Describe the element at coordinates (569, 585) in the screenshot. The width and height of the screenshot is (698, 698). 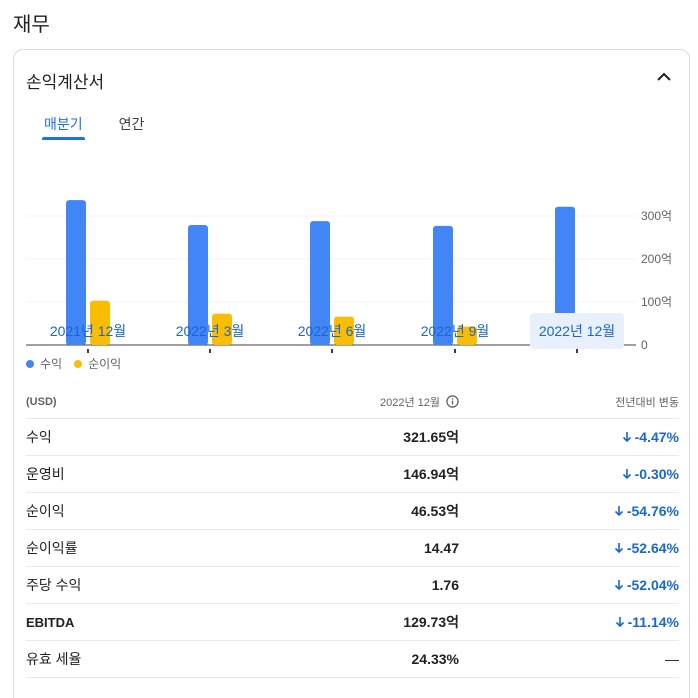
I see `row-change: -52.04%` at that location.